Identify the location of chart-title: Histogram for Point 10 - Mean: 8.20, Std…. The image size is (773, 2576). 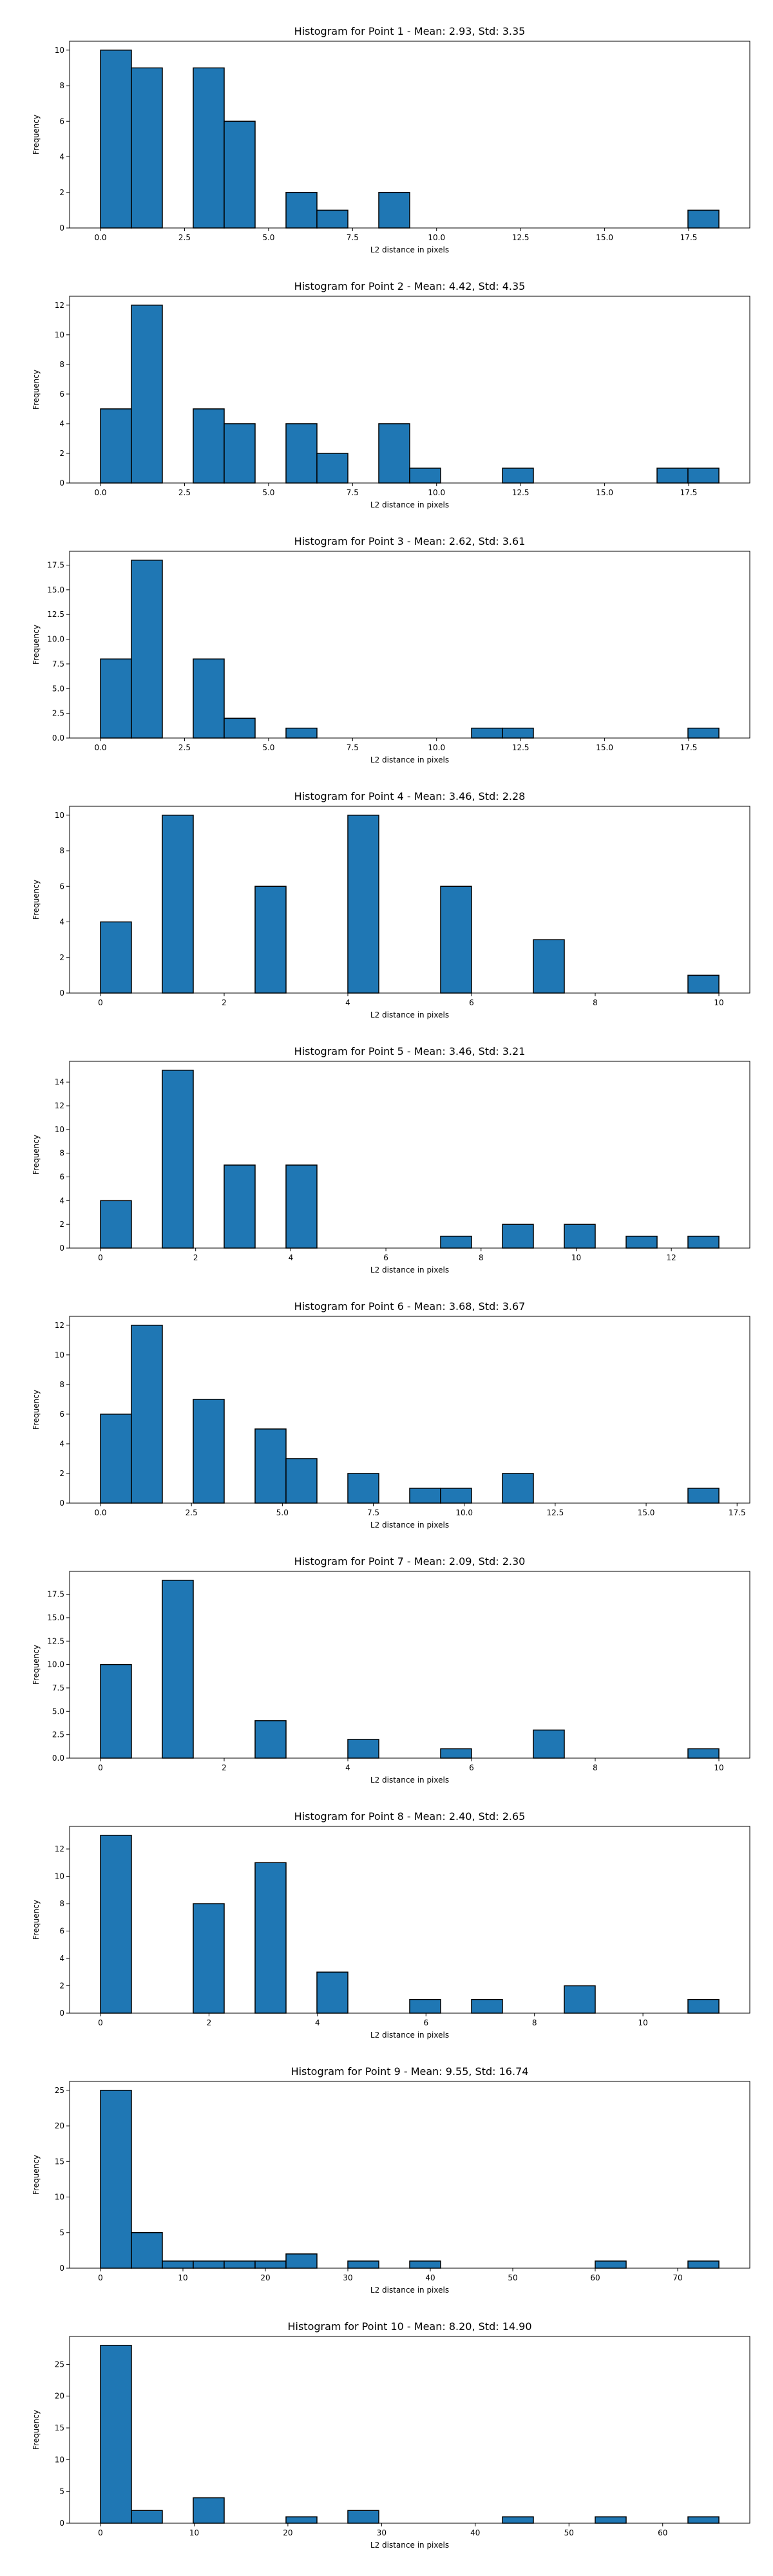
(409, 2326).